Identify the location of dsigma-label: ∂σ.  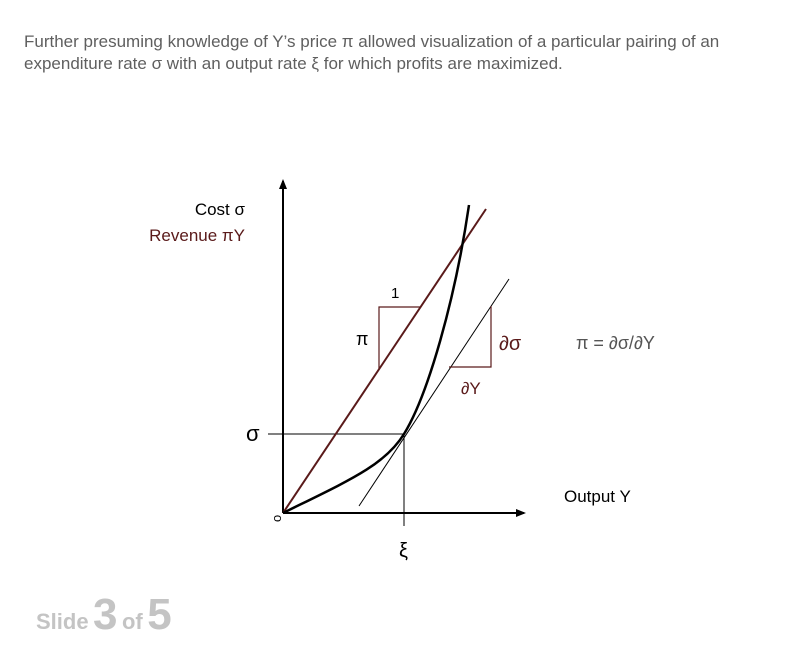
(510, 344).